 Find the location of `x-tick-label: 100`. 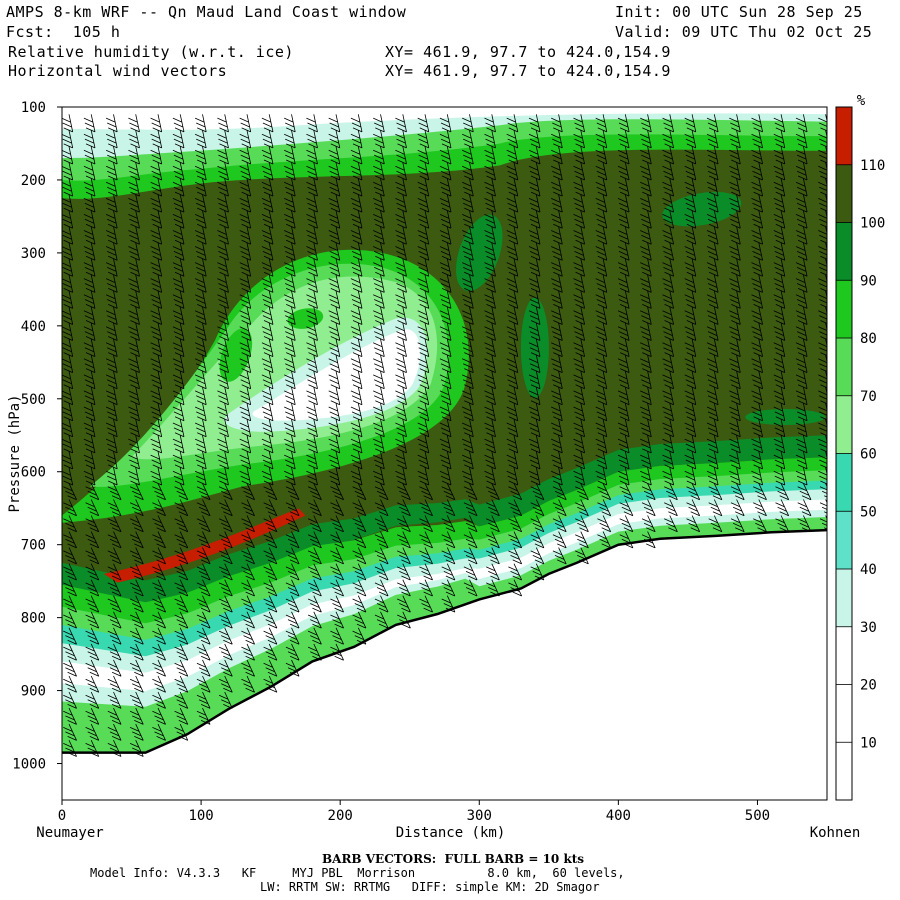

x-tick-label: 100 is located at coordinates (200, 816).